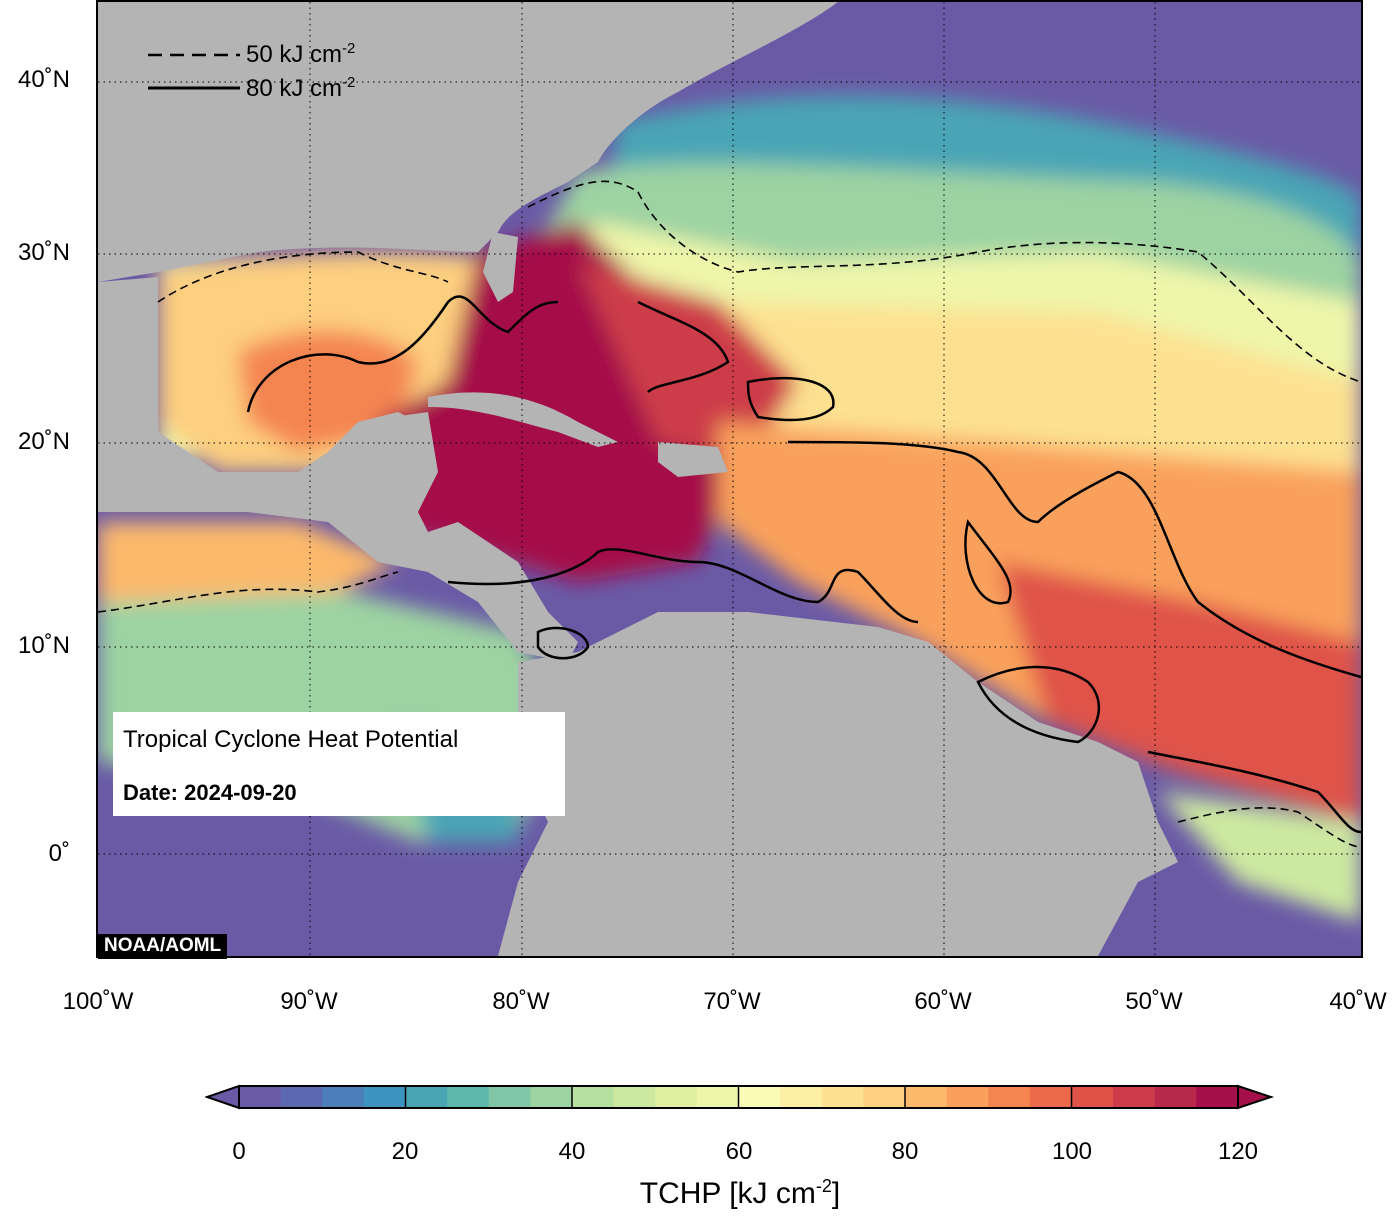 The image size is (1400, 1218). Describe the element at coordinates (278, 73) in the screenshot. I see `contour-legend: 50 kJ cm-2 80 kJ cm-2` at that location.